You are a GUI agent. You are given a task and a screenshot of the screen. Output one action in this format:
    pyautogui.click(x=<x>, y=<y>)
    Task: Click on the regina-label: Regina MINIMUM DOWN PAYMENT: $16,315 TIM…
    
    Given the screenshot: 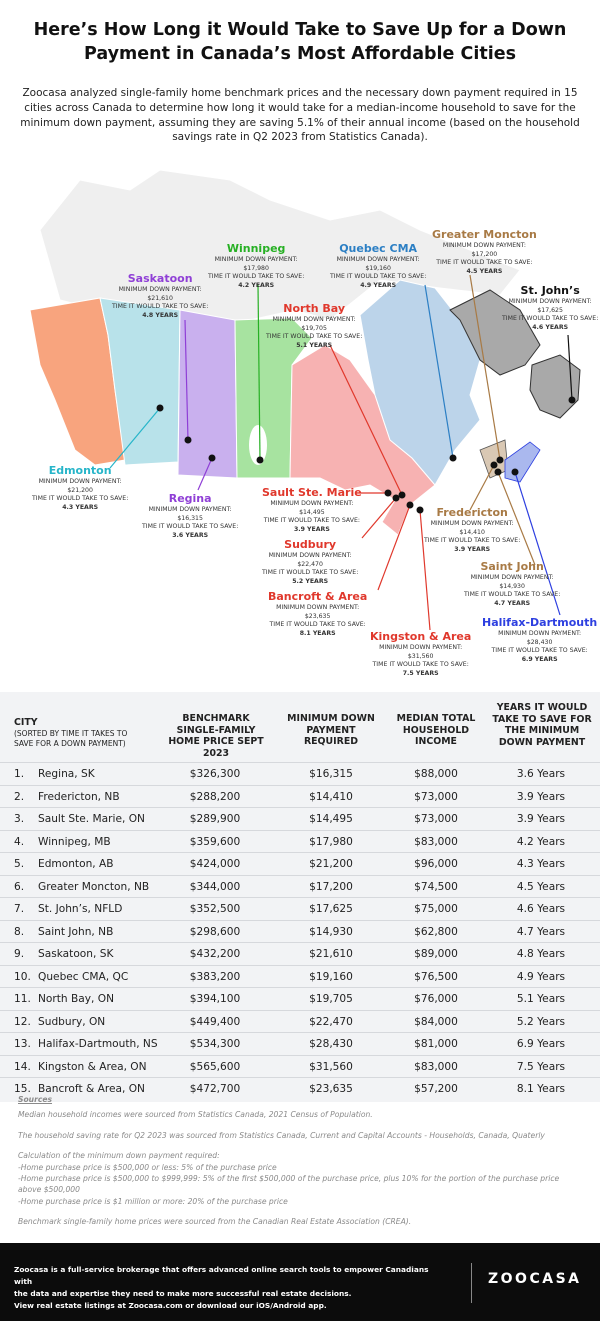 What is the action you would take?
    pyautogui.click(x=190, y=516)
    